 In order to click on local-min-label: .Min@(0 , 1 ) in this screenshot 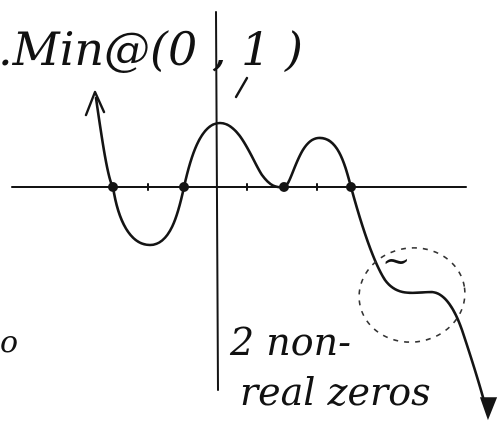, I will do `click(151, 49)`.